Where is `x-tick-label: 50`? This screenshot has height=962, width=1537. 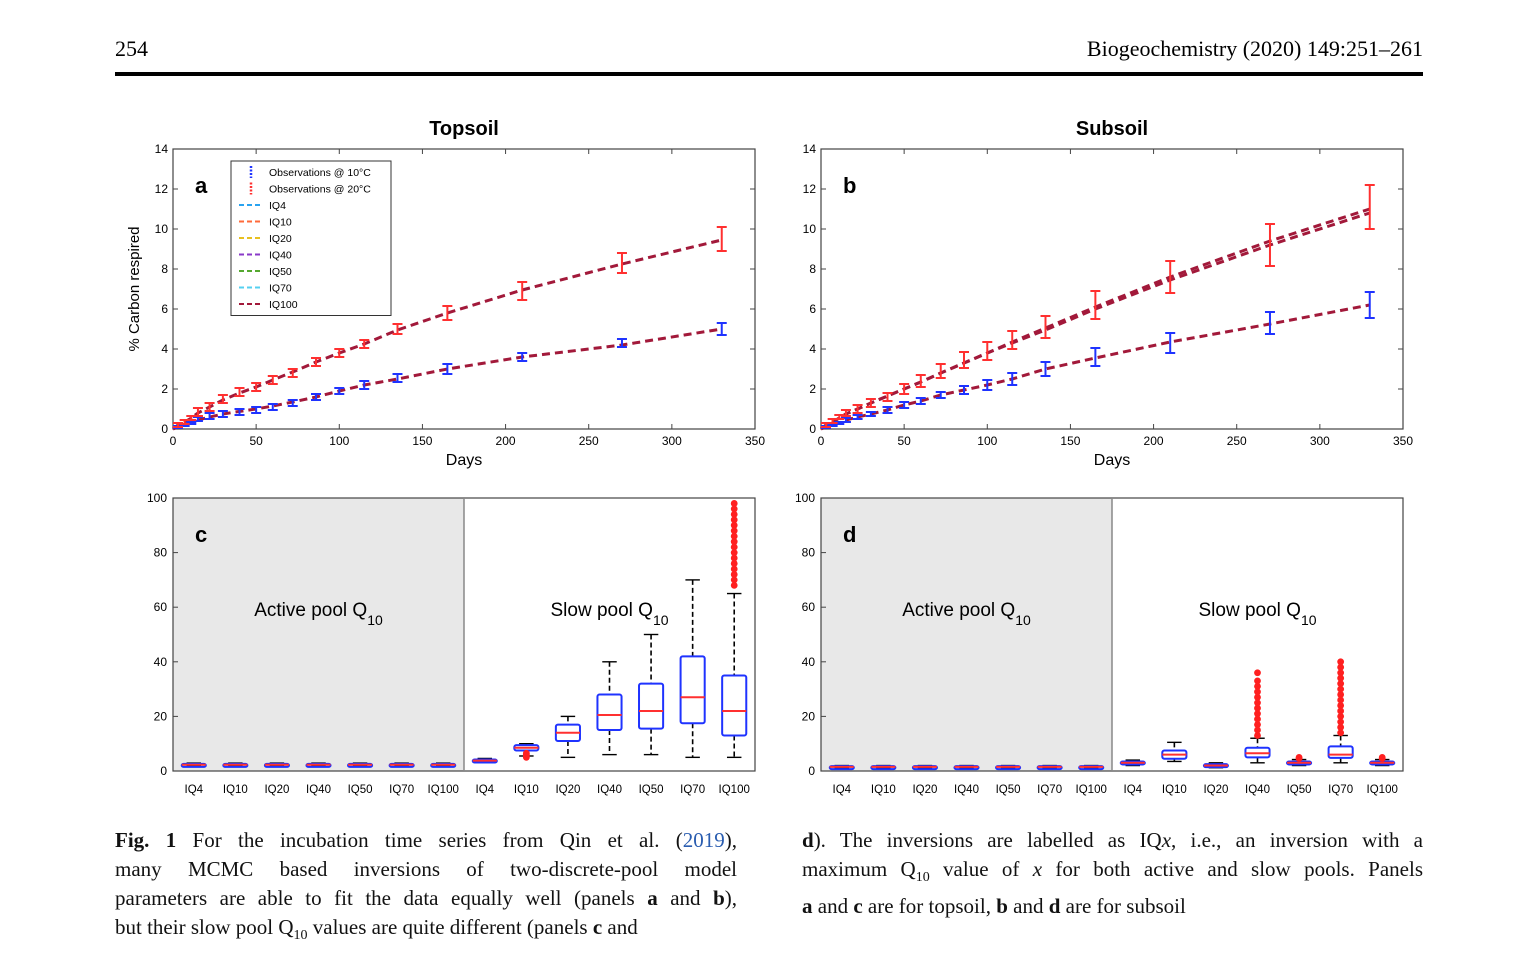
x-tick-label: 50 is located at coordinates (904, 441).